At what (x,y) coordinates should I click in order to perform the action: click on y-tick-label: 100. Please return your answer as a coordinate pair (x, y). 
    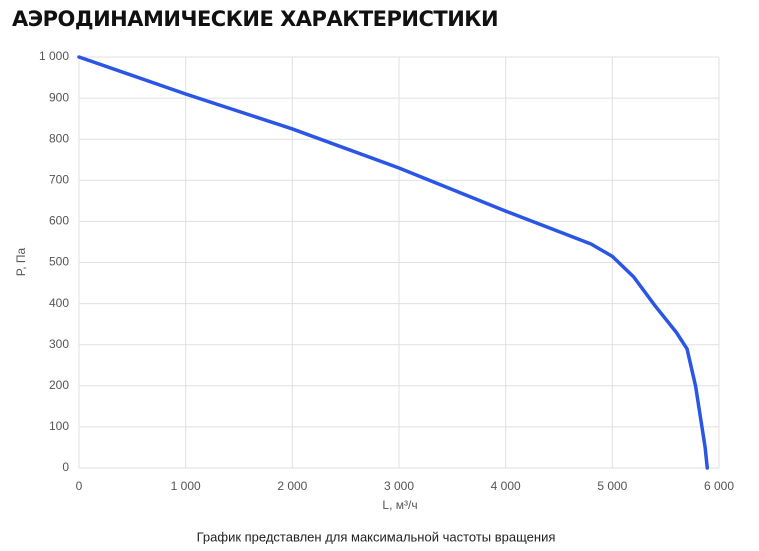
    Looking at the image, I should click on (59, 426).